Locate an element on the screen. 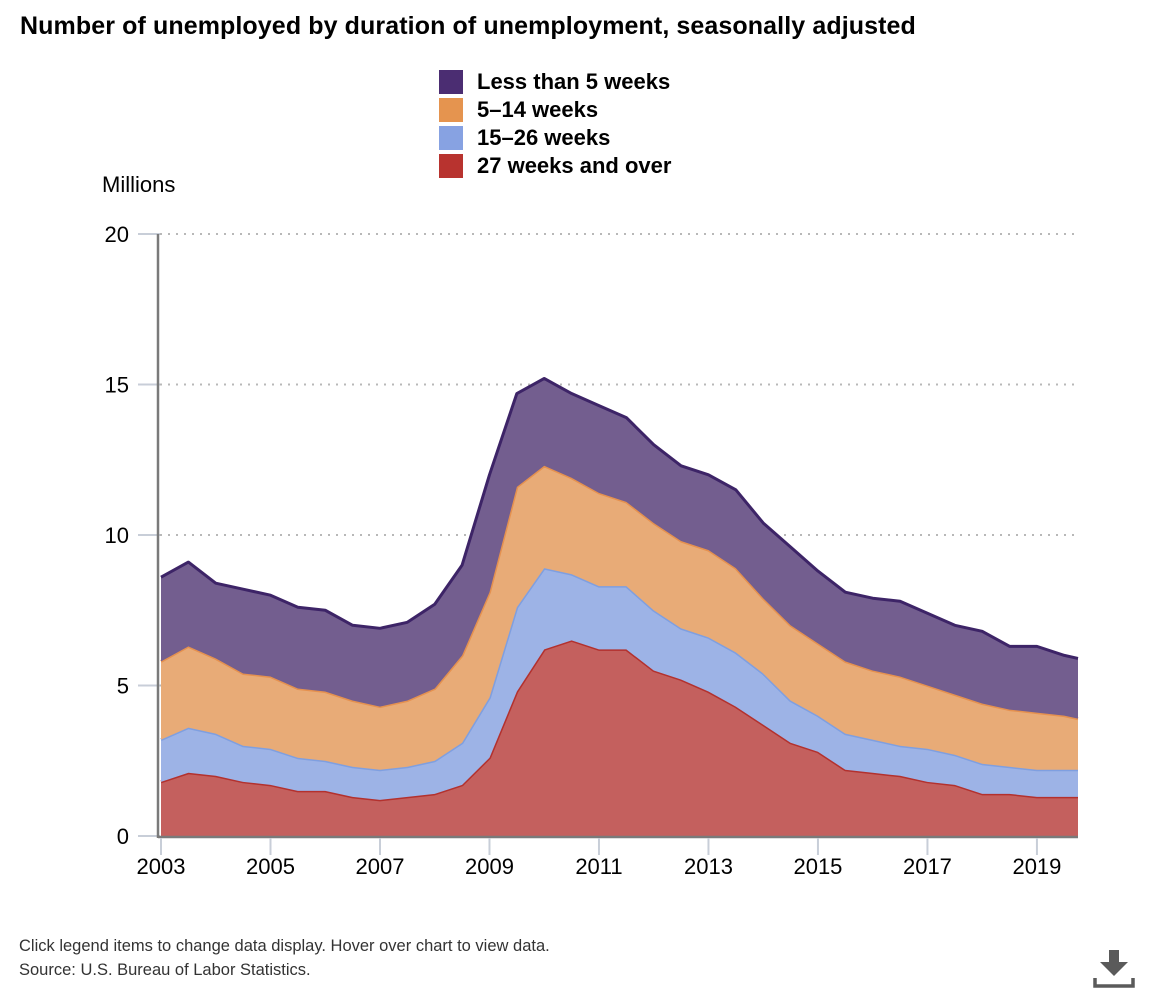 The width and height of the screenshot is (1175, 1007). legend-item-less-than-5-weeks: Less than 5 weeks is located at coordinates (555, 82).